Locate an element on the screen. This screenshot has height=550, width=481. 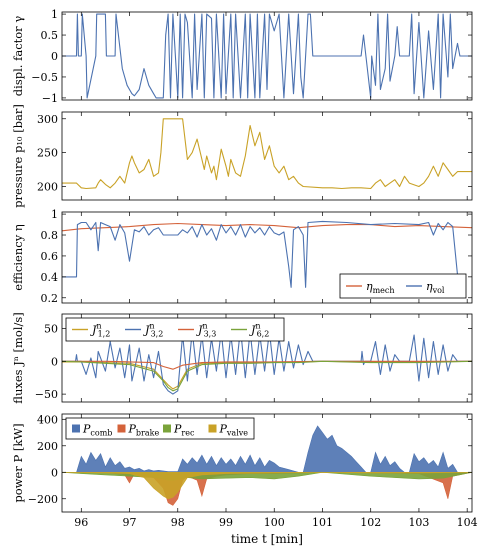
series-Jn62 is located at coordinates (267, 376).